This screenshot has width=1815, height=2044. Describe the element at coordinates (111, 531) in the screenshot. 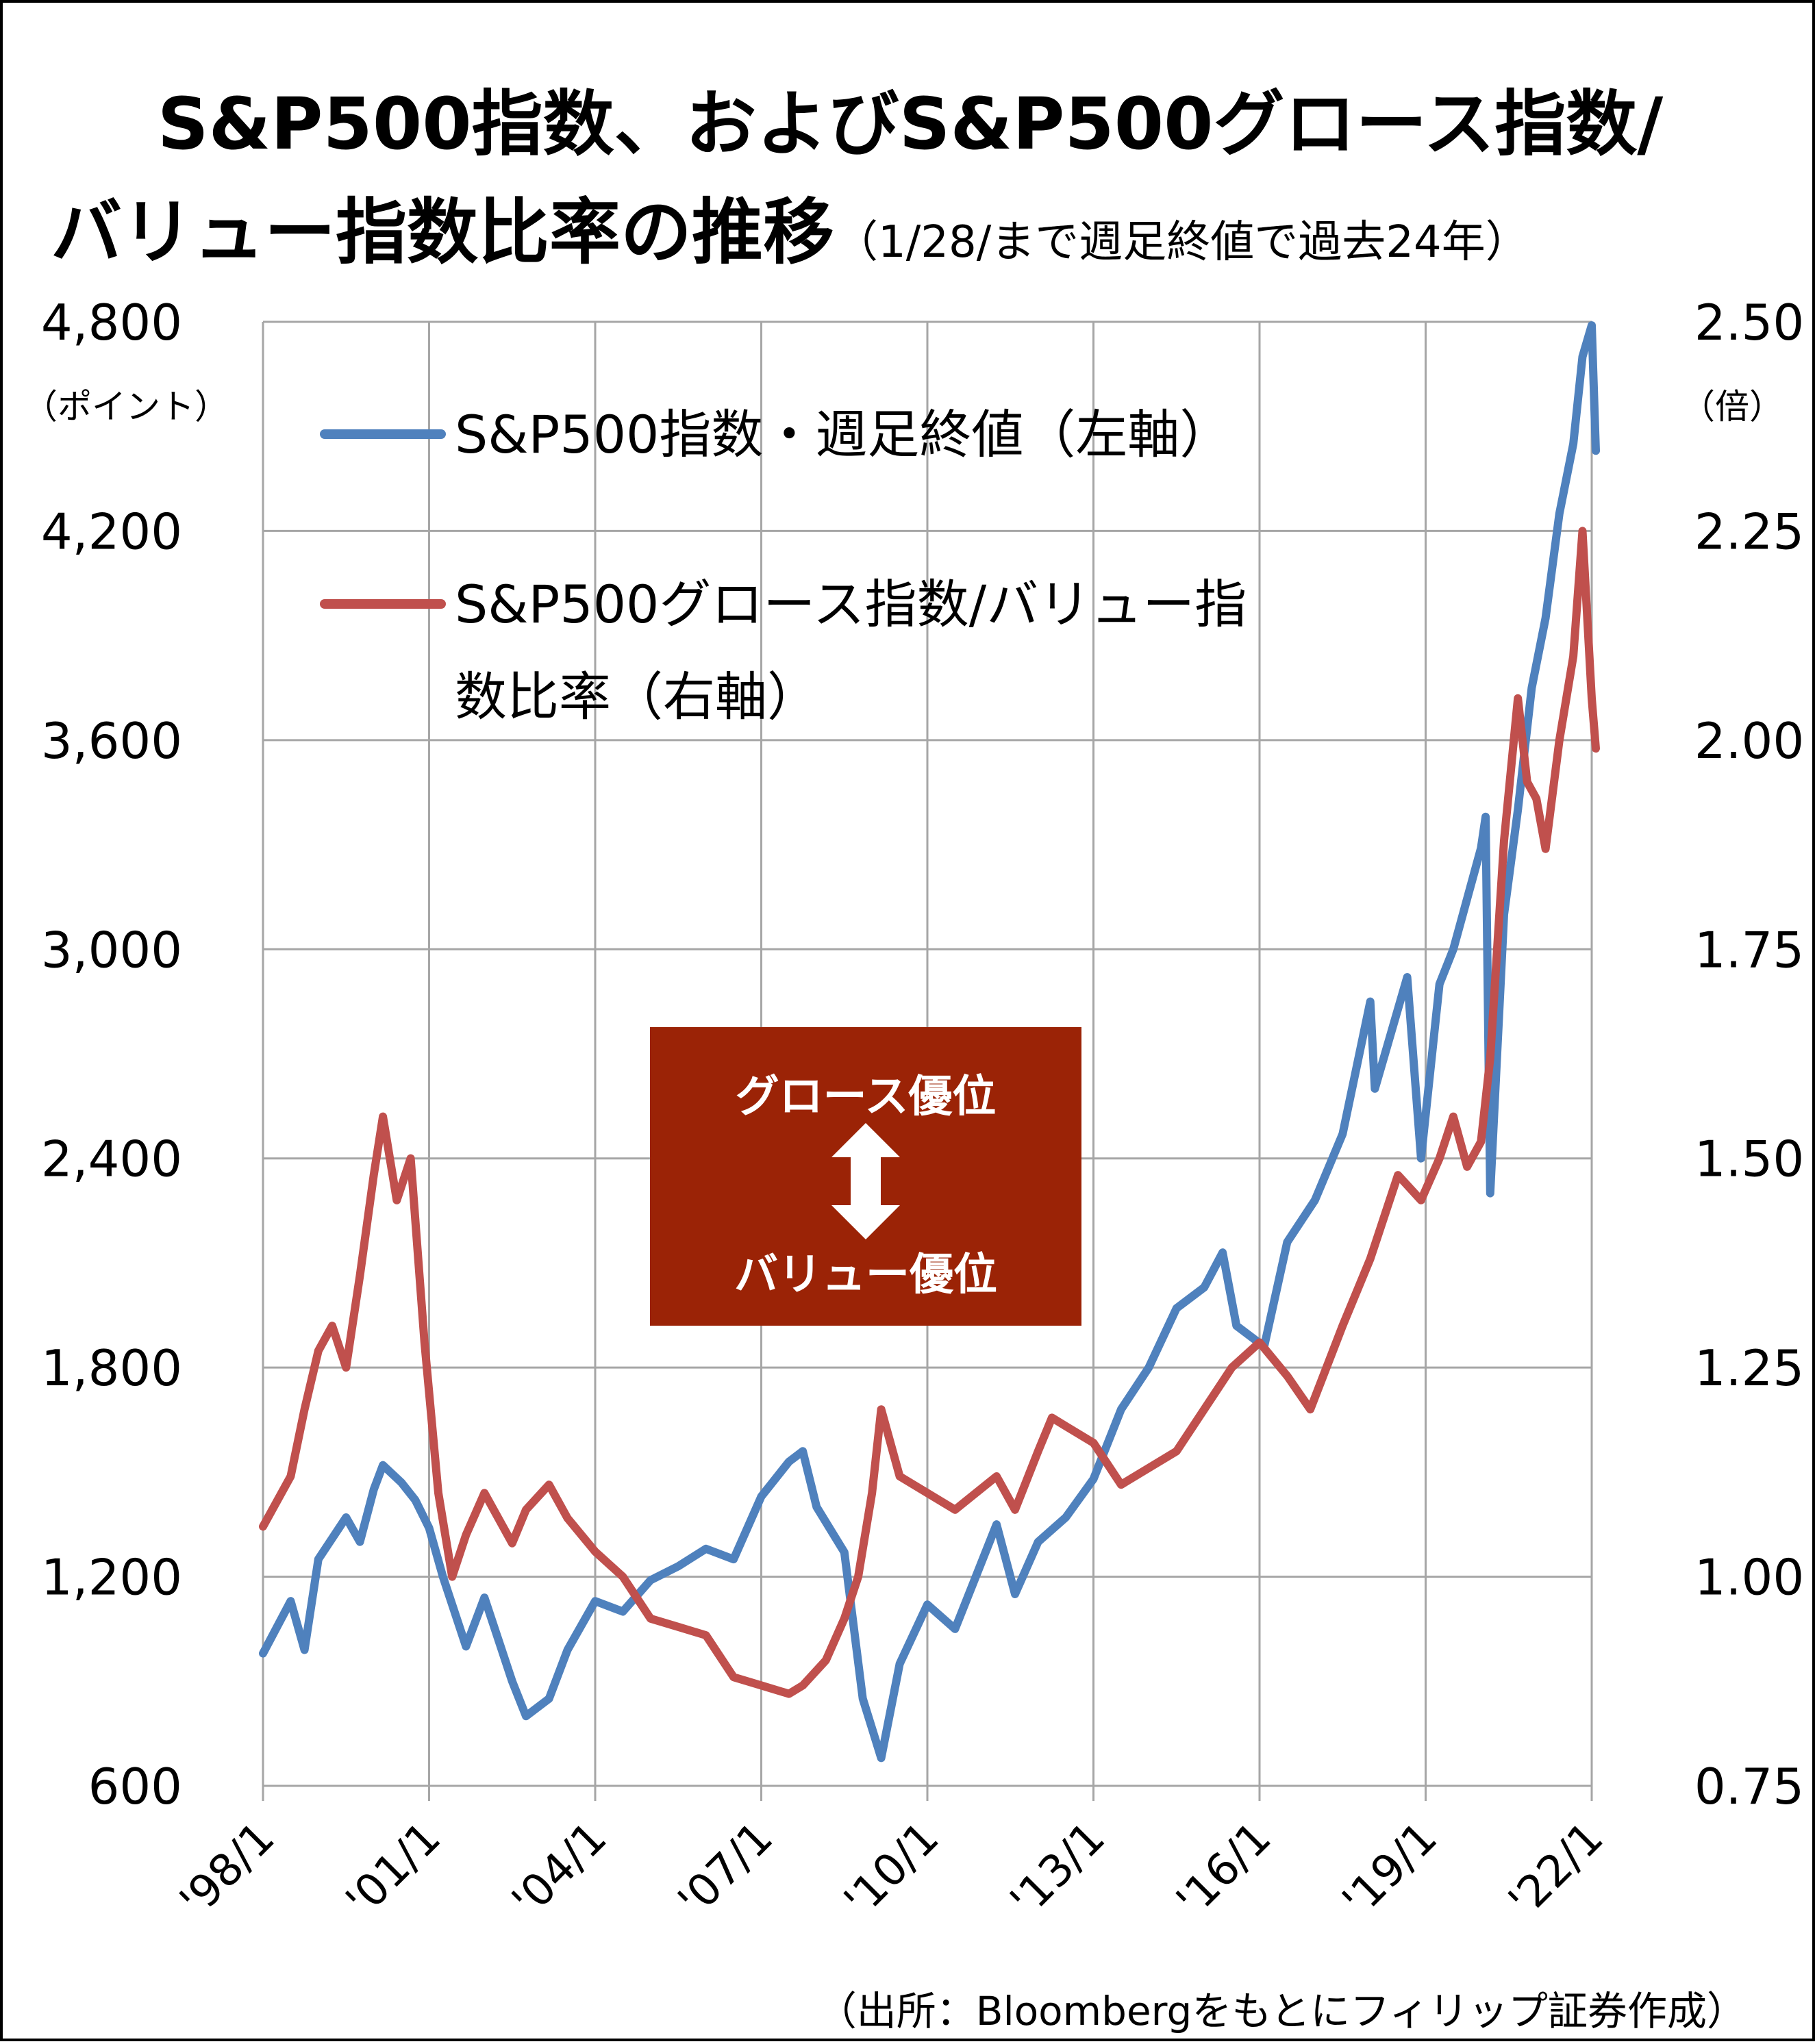

I see `y-left-tick-label: 4,200` at that location.